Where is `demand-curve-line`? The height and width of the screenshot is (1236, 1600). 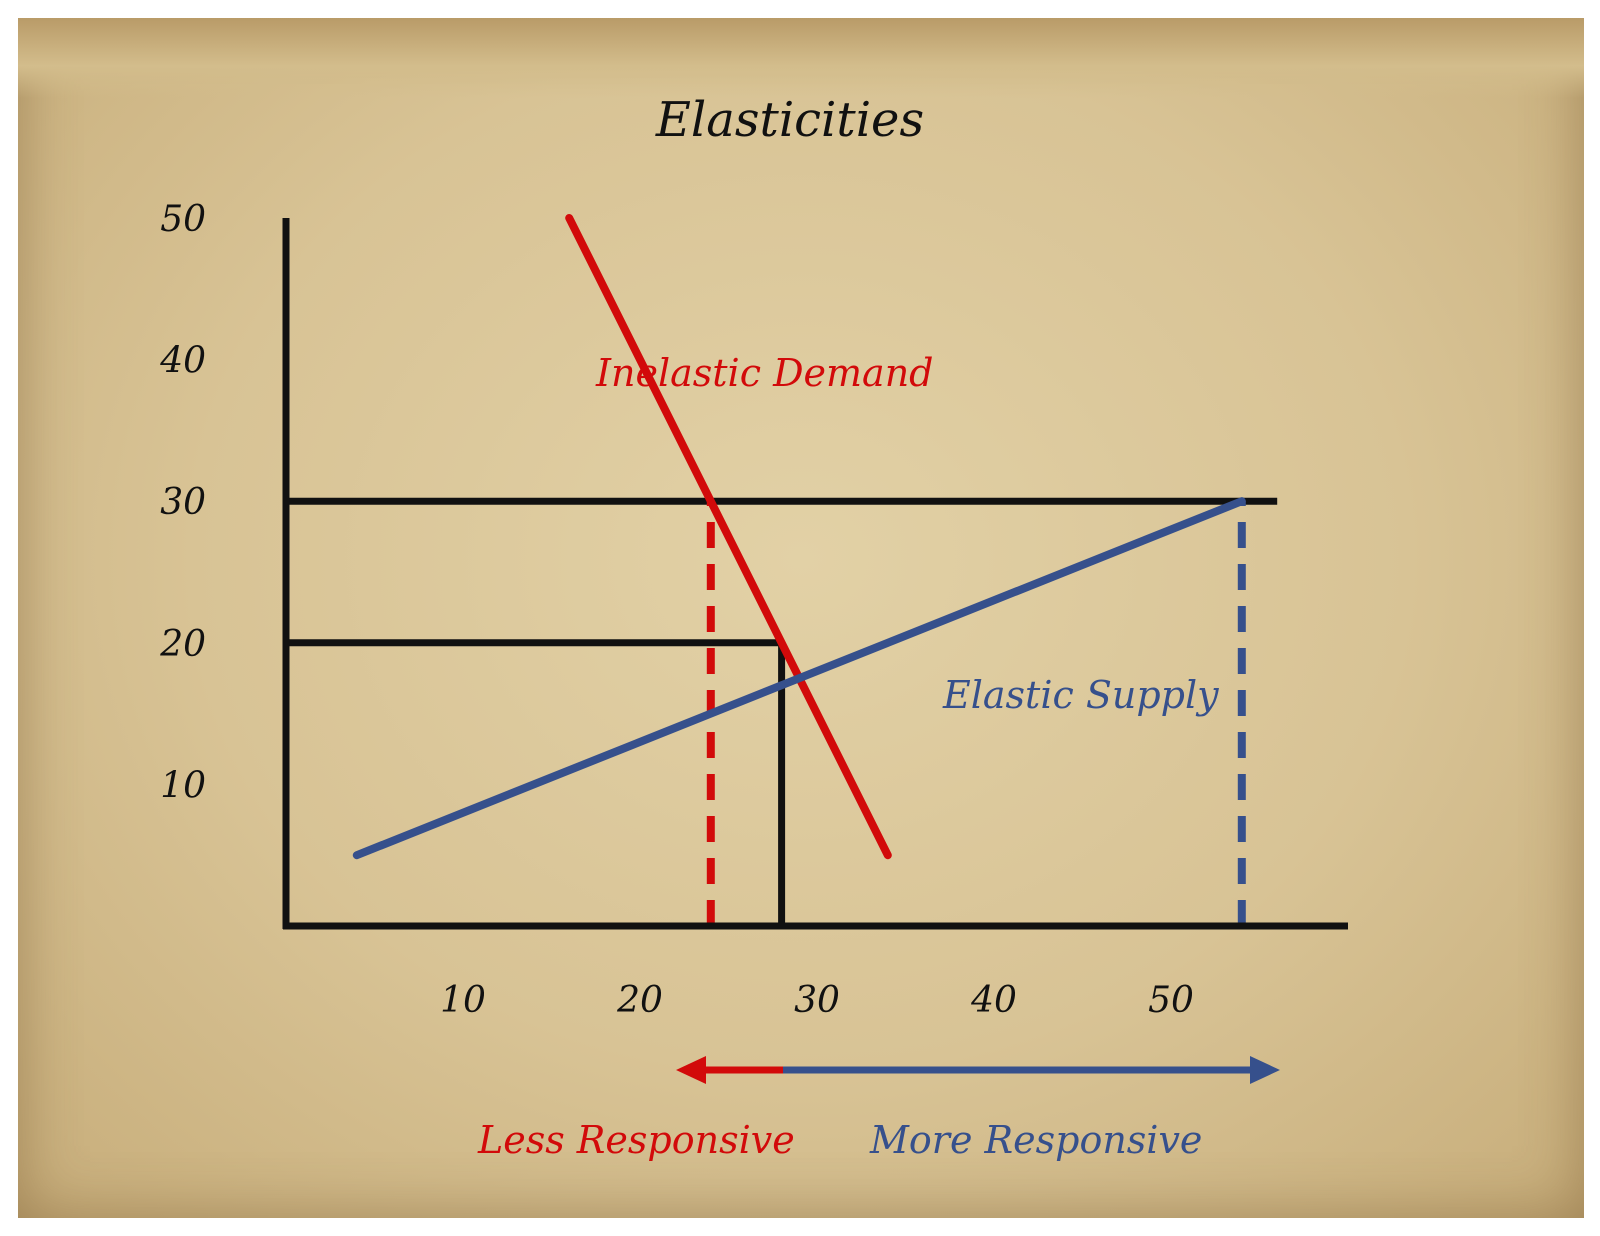 demand-curve-line is located at coordinates (728, 537).